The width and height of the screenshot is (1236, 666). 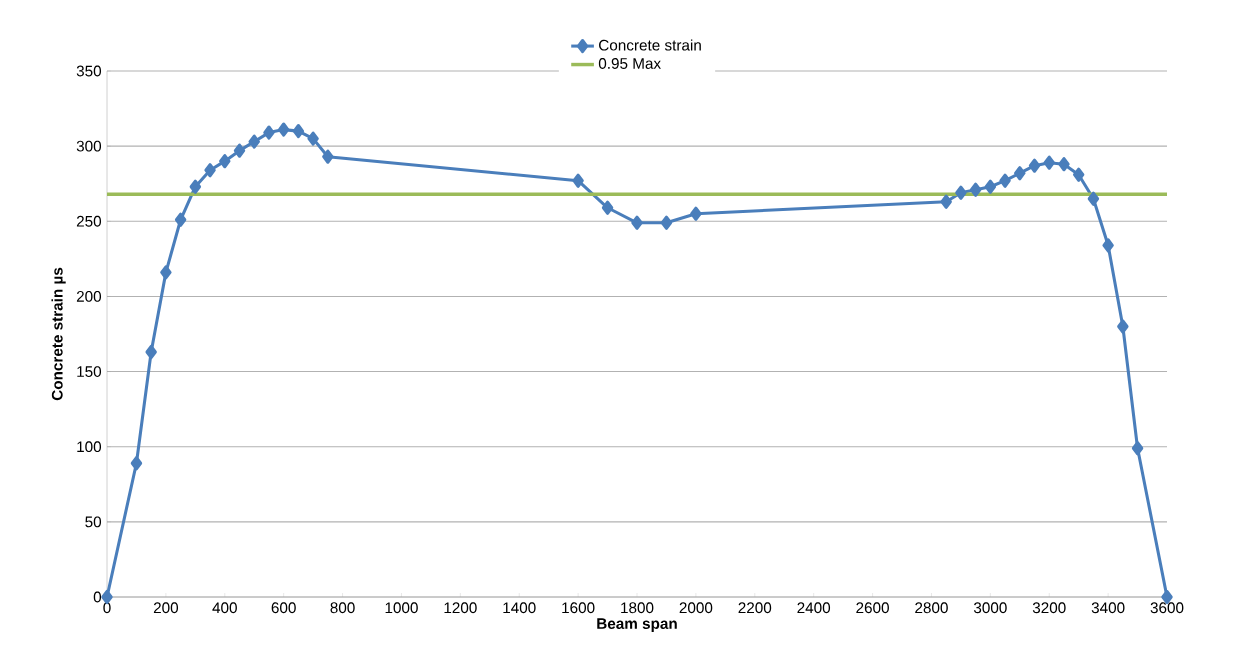 What do you see at coordinates (89, 71) in the screenshot?
I see `y-tick-label: 350` at bounding box center [89, 71].